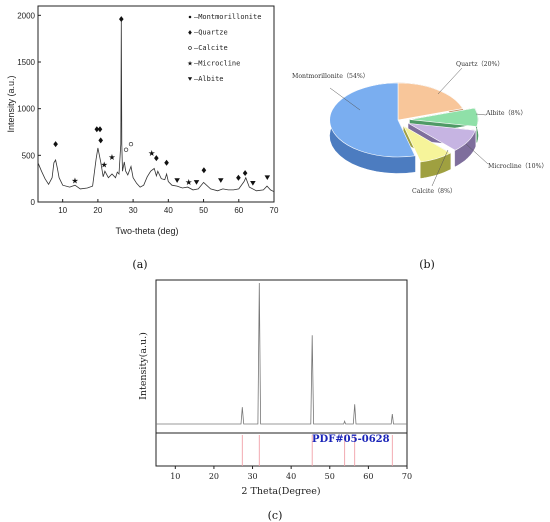 The height and width of the screenshot is (522, 550). Describe the element at coordinates (506, 113) in the screenshot. I see `pie-slice-label: Albite（8%）` at that location.